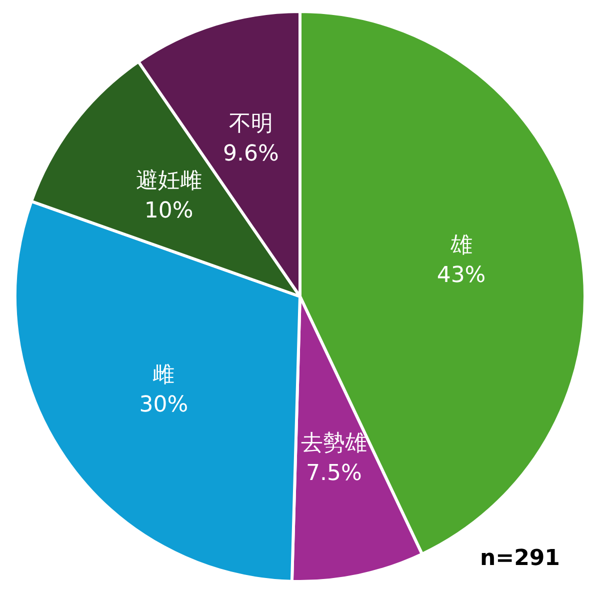  What do you see at coordinates (250, 153) in the screenshot?
I see `data-label: 9.6%` at bounding box center [250, 153].